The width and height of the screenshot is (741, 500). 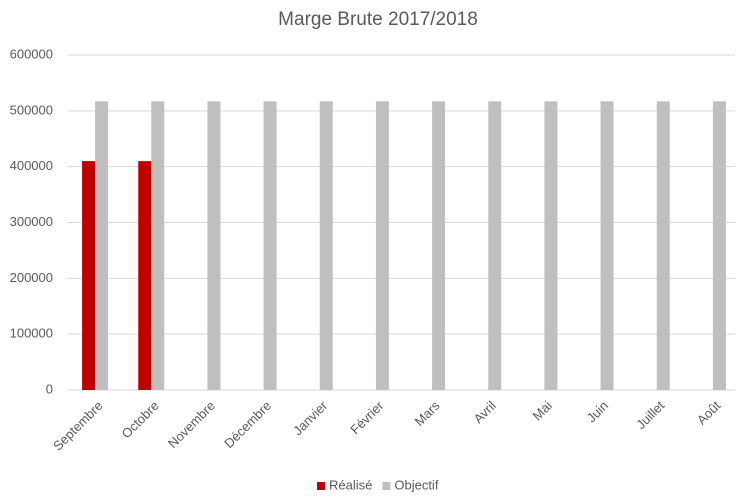 What do you see at coordinates (78, 426) in the screenshot?
I see `x-tick-label: Septembre` at bounding box center [78, 426].